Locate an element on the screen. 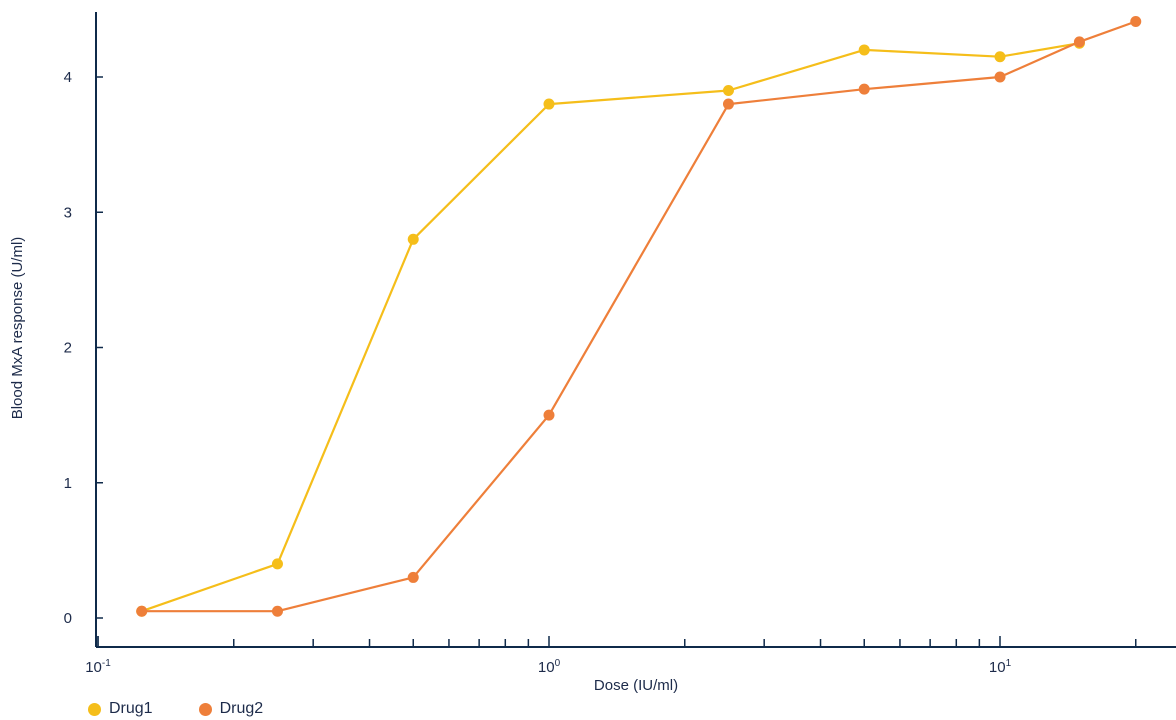  legend-swatch-drug1 is located at coordinates (94, 709).